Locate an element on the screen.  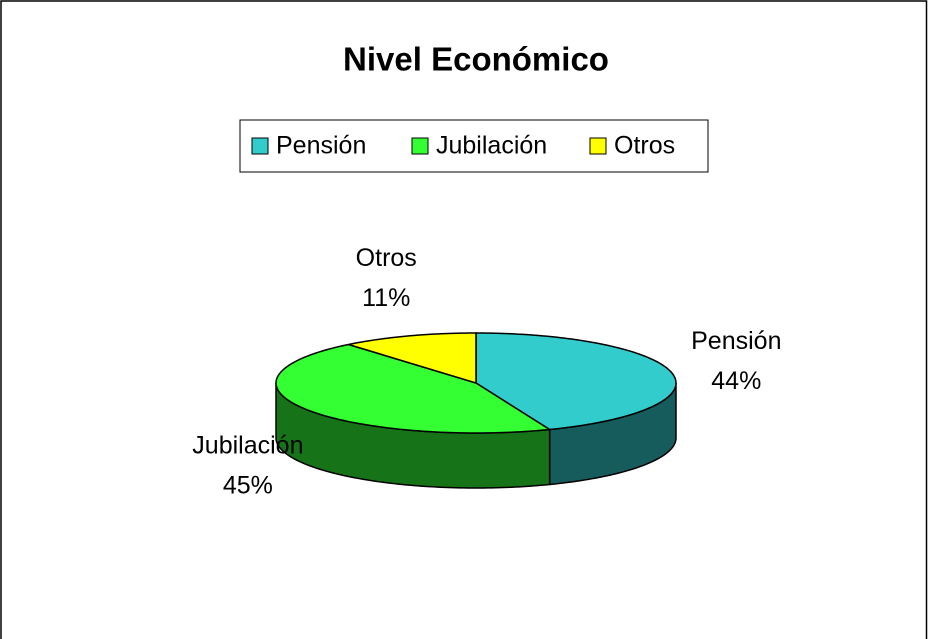
legend-label: Otros is located at coordinates (644, 146).